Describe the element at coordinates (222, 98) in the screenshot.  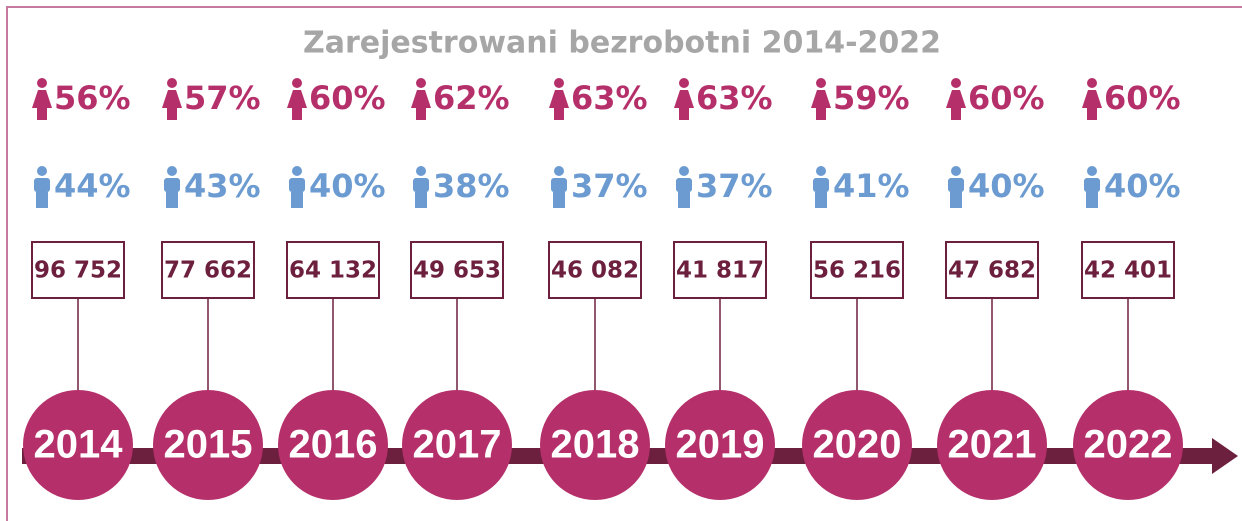
I see `female-share: 57%` at that location.